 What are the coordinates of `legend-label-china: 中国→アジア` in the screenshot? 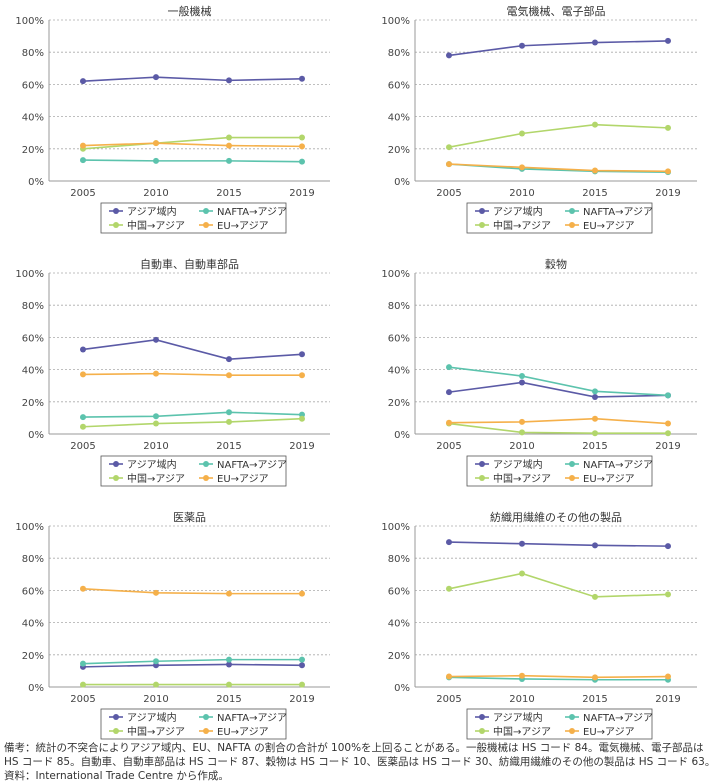 It's located at (522, 225).